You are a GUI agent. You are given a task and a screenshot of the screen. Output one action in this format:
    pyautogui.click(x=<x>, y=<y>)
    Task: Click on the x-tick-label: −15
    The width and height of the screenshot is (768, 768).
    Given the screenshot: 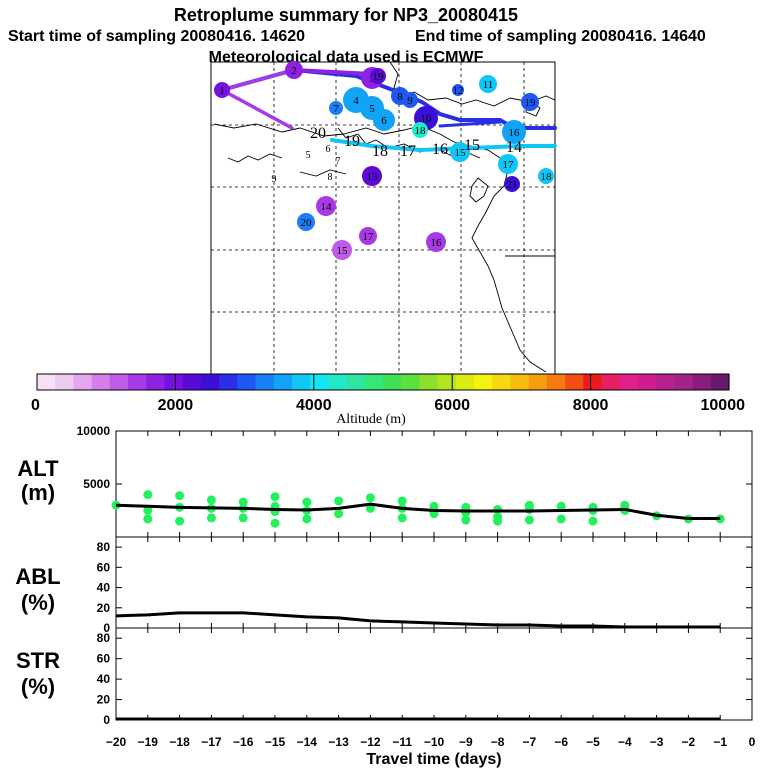 What is the action you would take?
    pyautogui.click(x=275, y=742)
    